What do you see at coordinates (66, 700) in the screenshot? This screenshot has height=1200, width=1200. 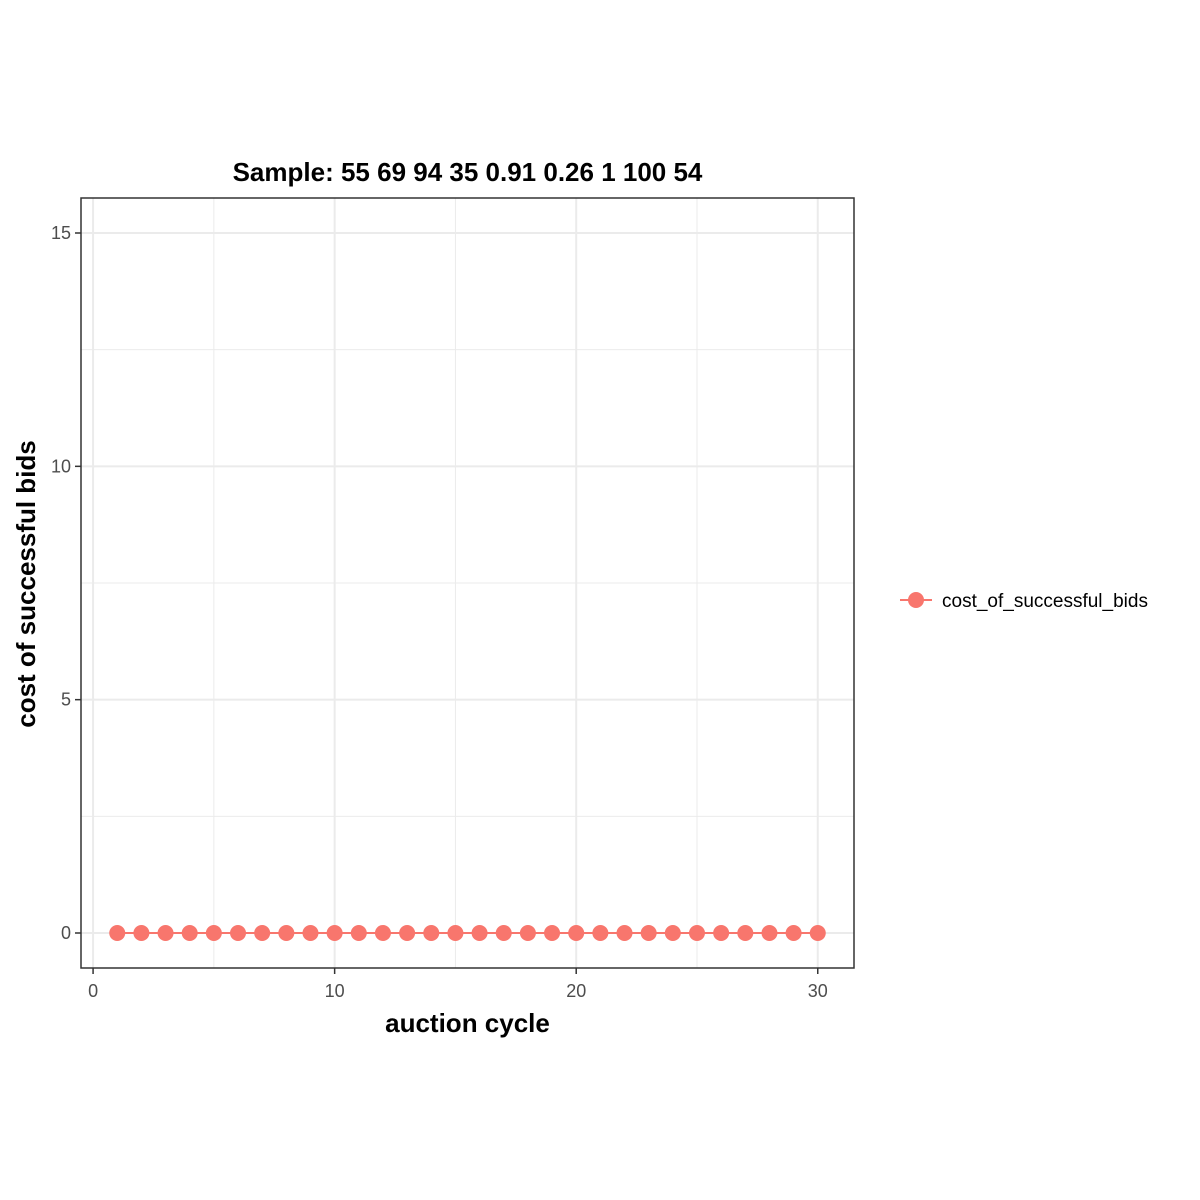 I see `y-tick-label: 5` at bounding box center [66, 700].